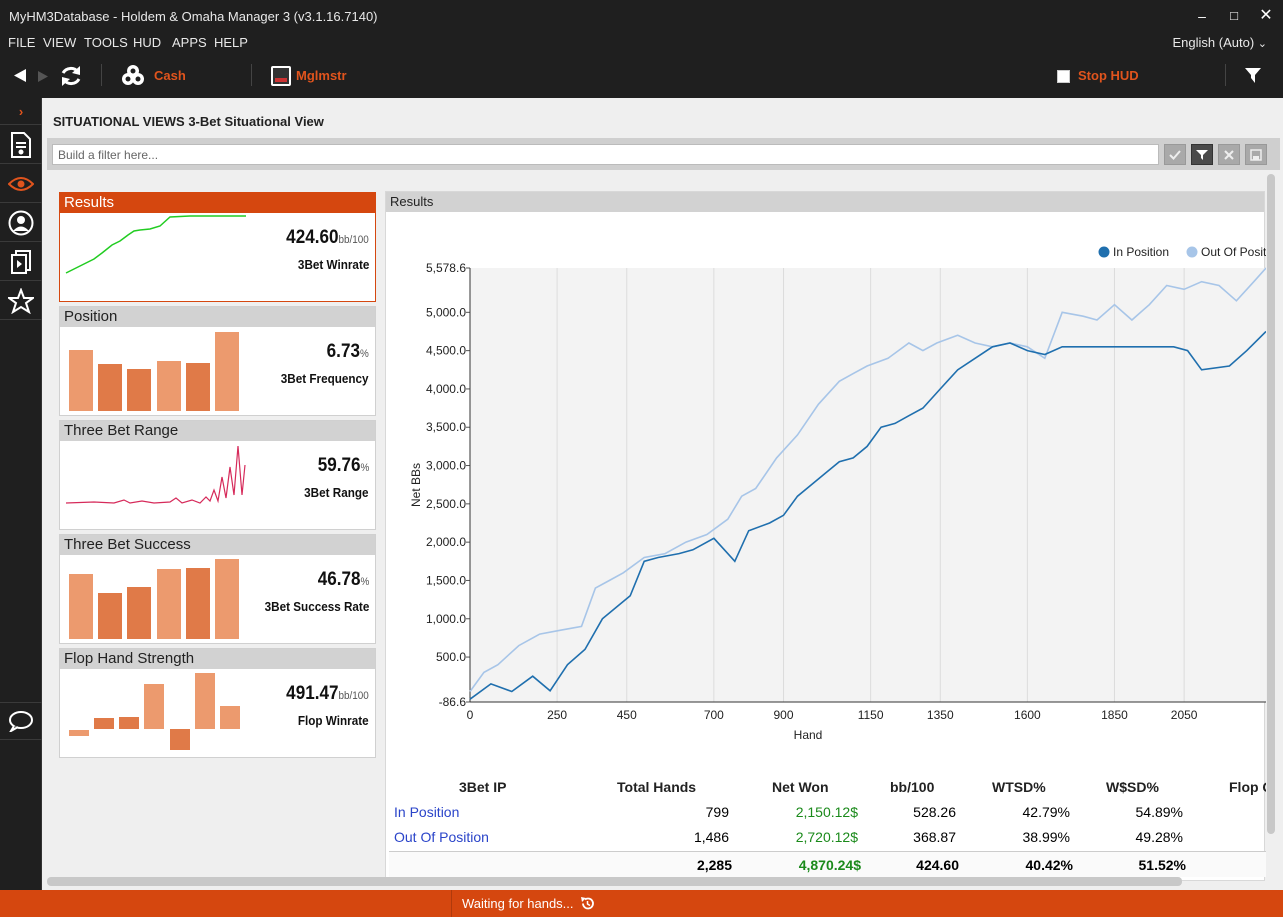 This screenshot has height=917, width=1283. What do you see at coordinates (154, 371) in the screenshot?
I see `position-bar-chart` at bounding box center [154, 371].